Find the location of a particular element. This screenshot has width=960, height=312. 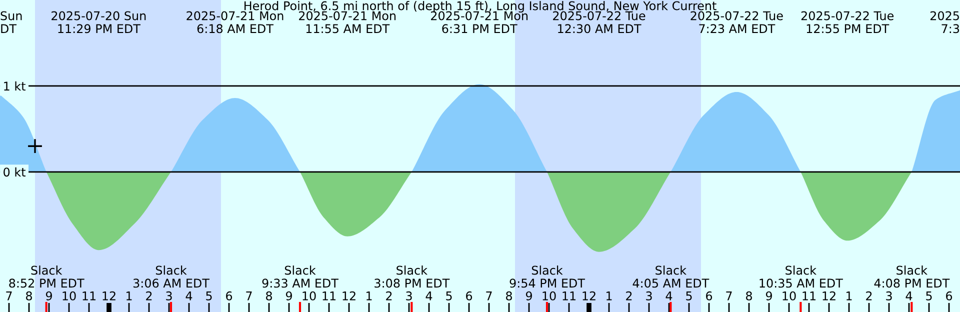

annotation: 2025-07-22 Tue 12:30 AM EDT is located at coordinates (599, 22).